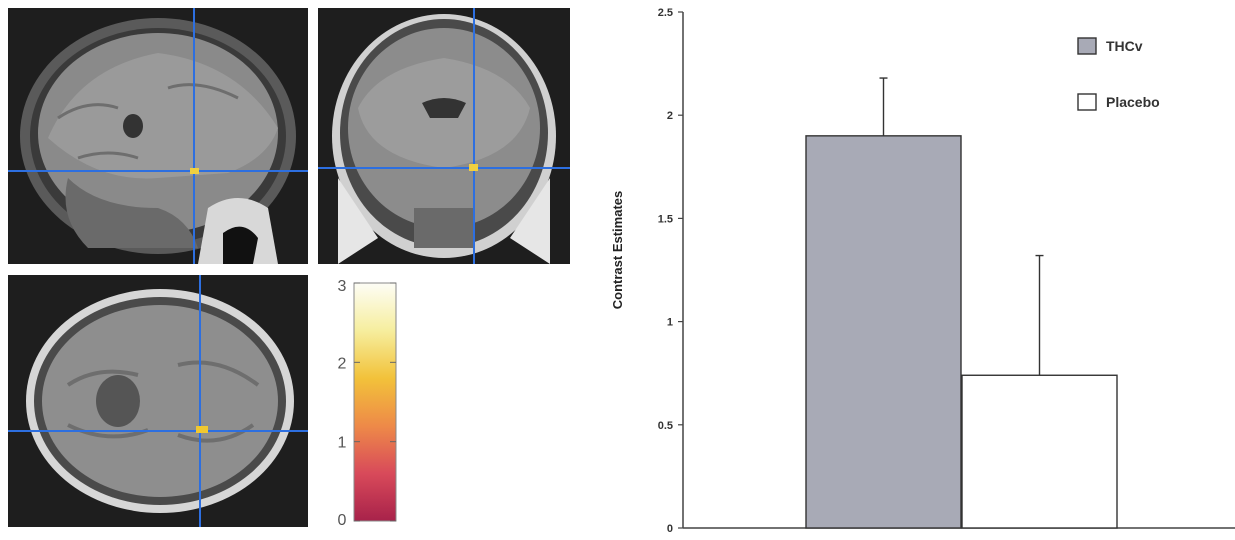 The height and width of the screenshot is (540, 1235). What do you see at coordinates (342, 286) in the screenshot?
I see `colorbar-tick-label: 3` at bounding box center [342, 286].